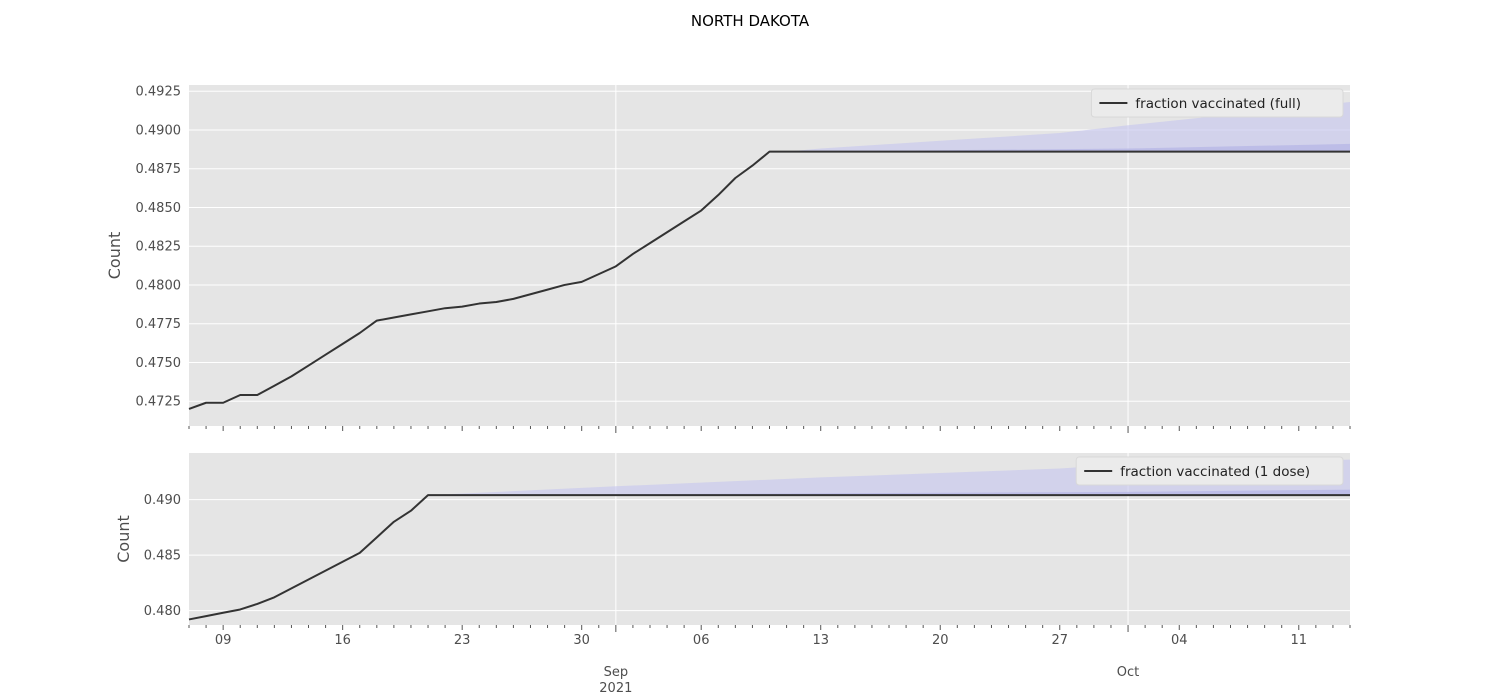 The height and width of the screenshot is (700, 1500). I want to click on legend-label: fraction vaccinated (full), so click(1218, 104).